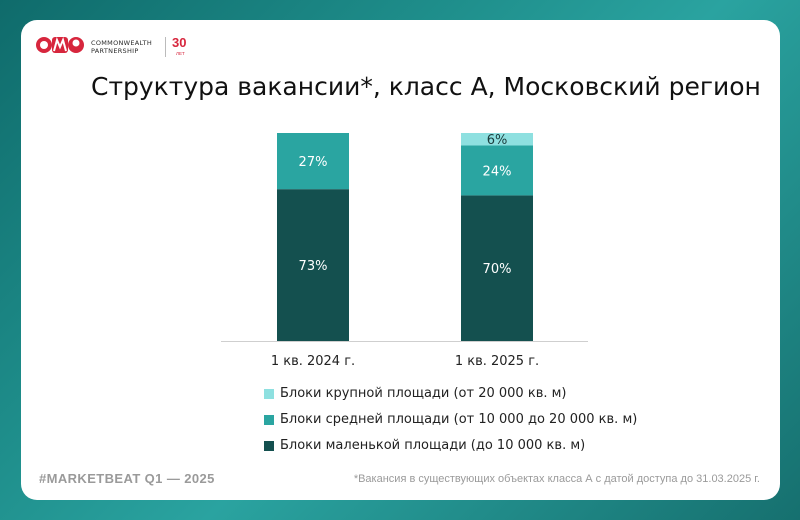 This screenshot has height=520, width=800. Describe the element at coordinates (127, 478) in the screenshot. I see `marketbeat-tag: #MARKETBEAT Q1 — 2025` at that location.